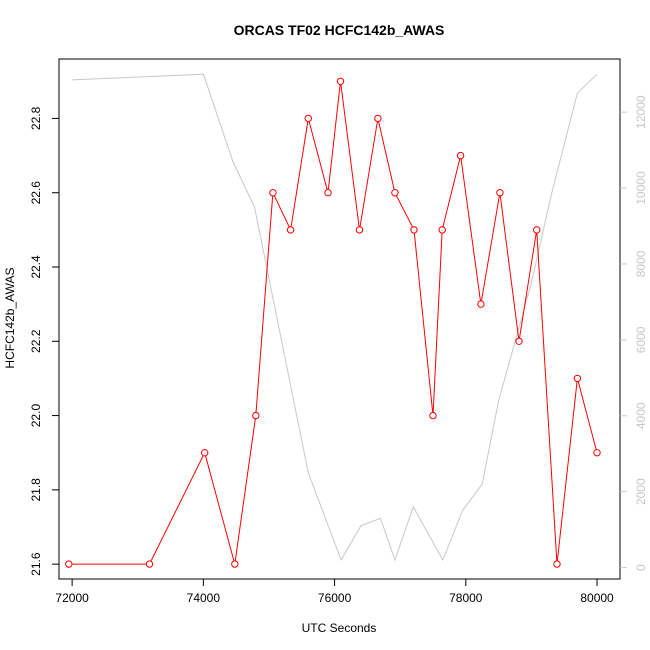 This screenshot has width=650, height=650. What do you see at coordinates (641, 263) in the screenshot?
I see `y2-tick-label: 8000` at bounding box center [641, 263].